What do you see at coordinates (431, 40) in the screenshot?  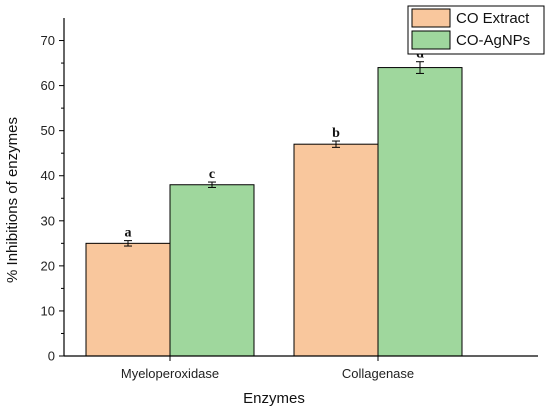 I see `legend-swatch-co-agnps` at bounding box center [431, 40].